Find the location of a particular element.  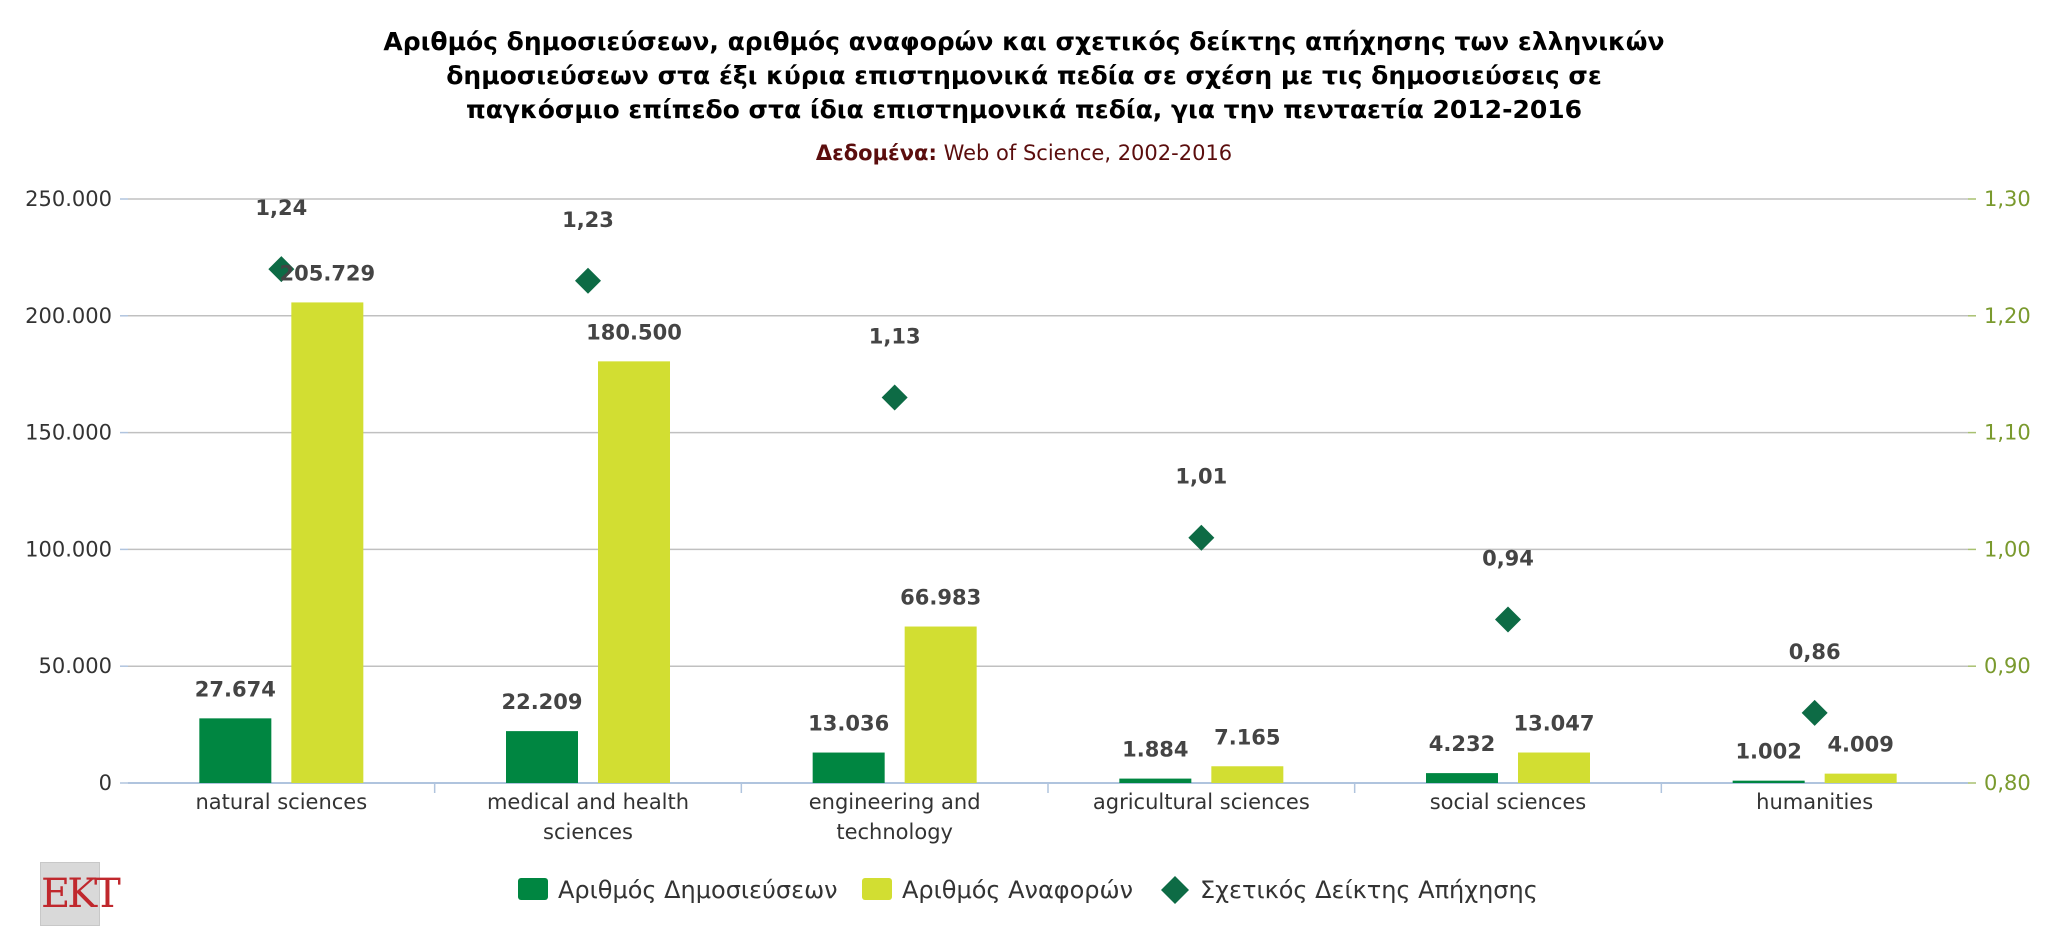

label-index: 0,86 is located at coordinates (1815, 652).